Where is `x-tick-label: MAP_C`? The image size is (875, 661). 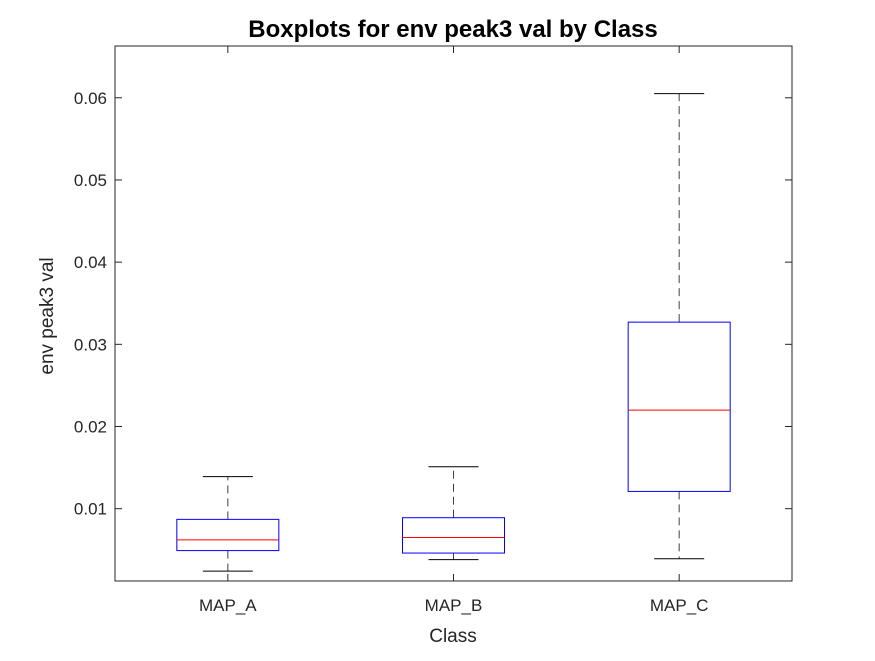
x-tick-label: MAP_C is located at coordinates (679, 605).